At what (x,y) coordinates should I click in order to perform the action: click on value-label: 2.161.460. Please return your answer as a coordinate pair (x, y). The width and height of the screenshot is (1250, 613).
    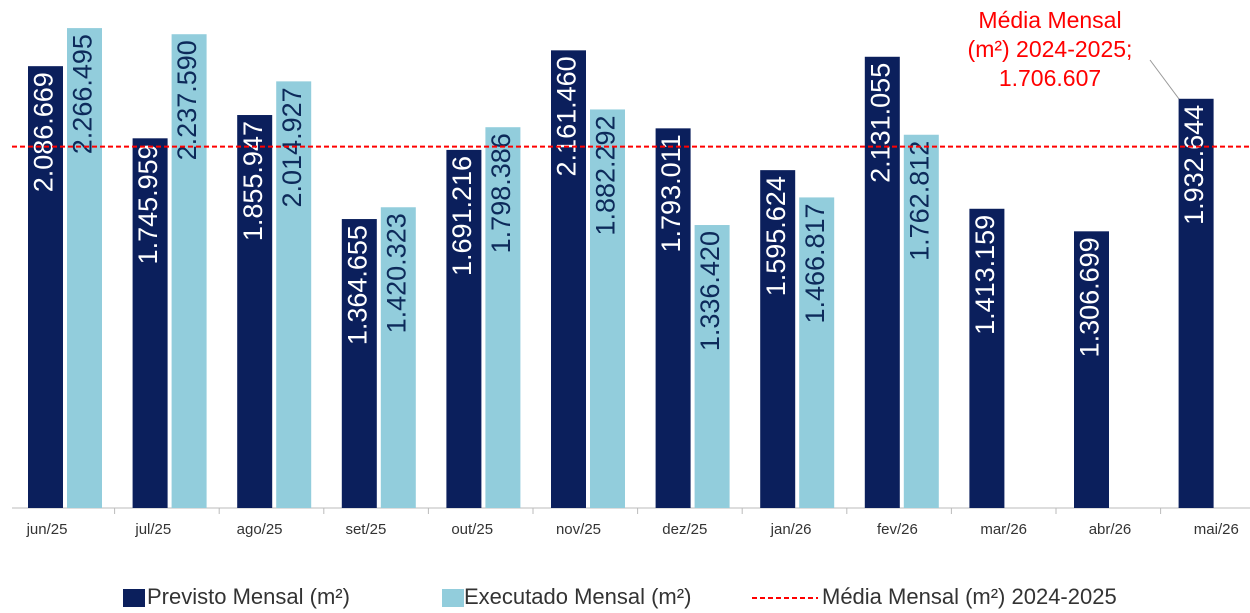
    Looking at the image, I should click on (567, 116).